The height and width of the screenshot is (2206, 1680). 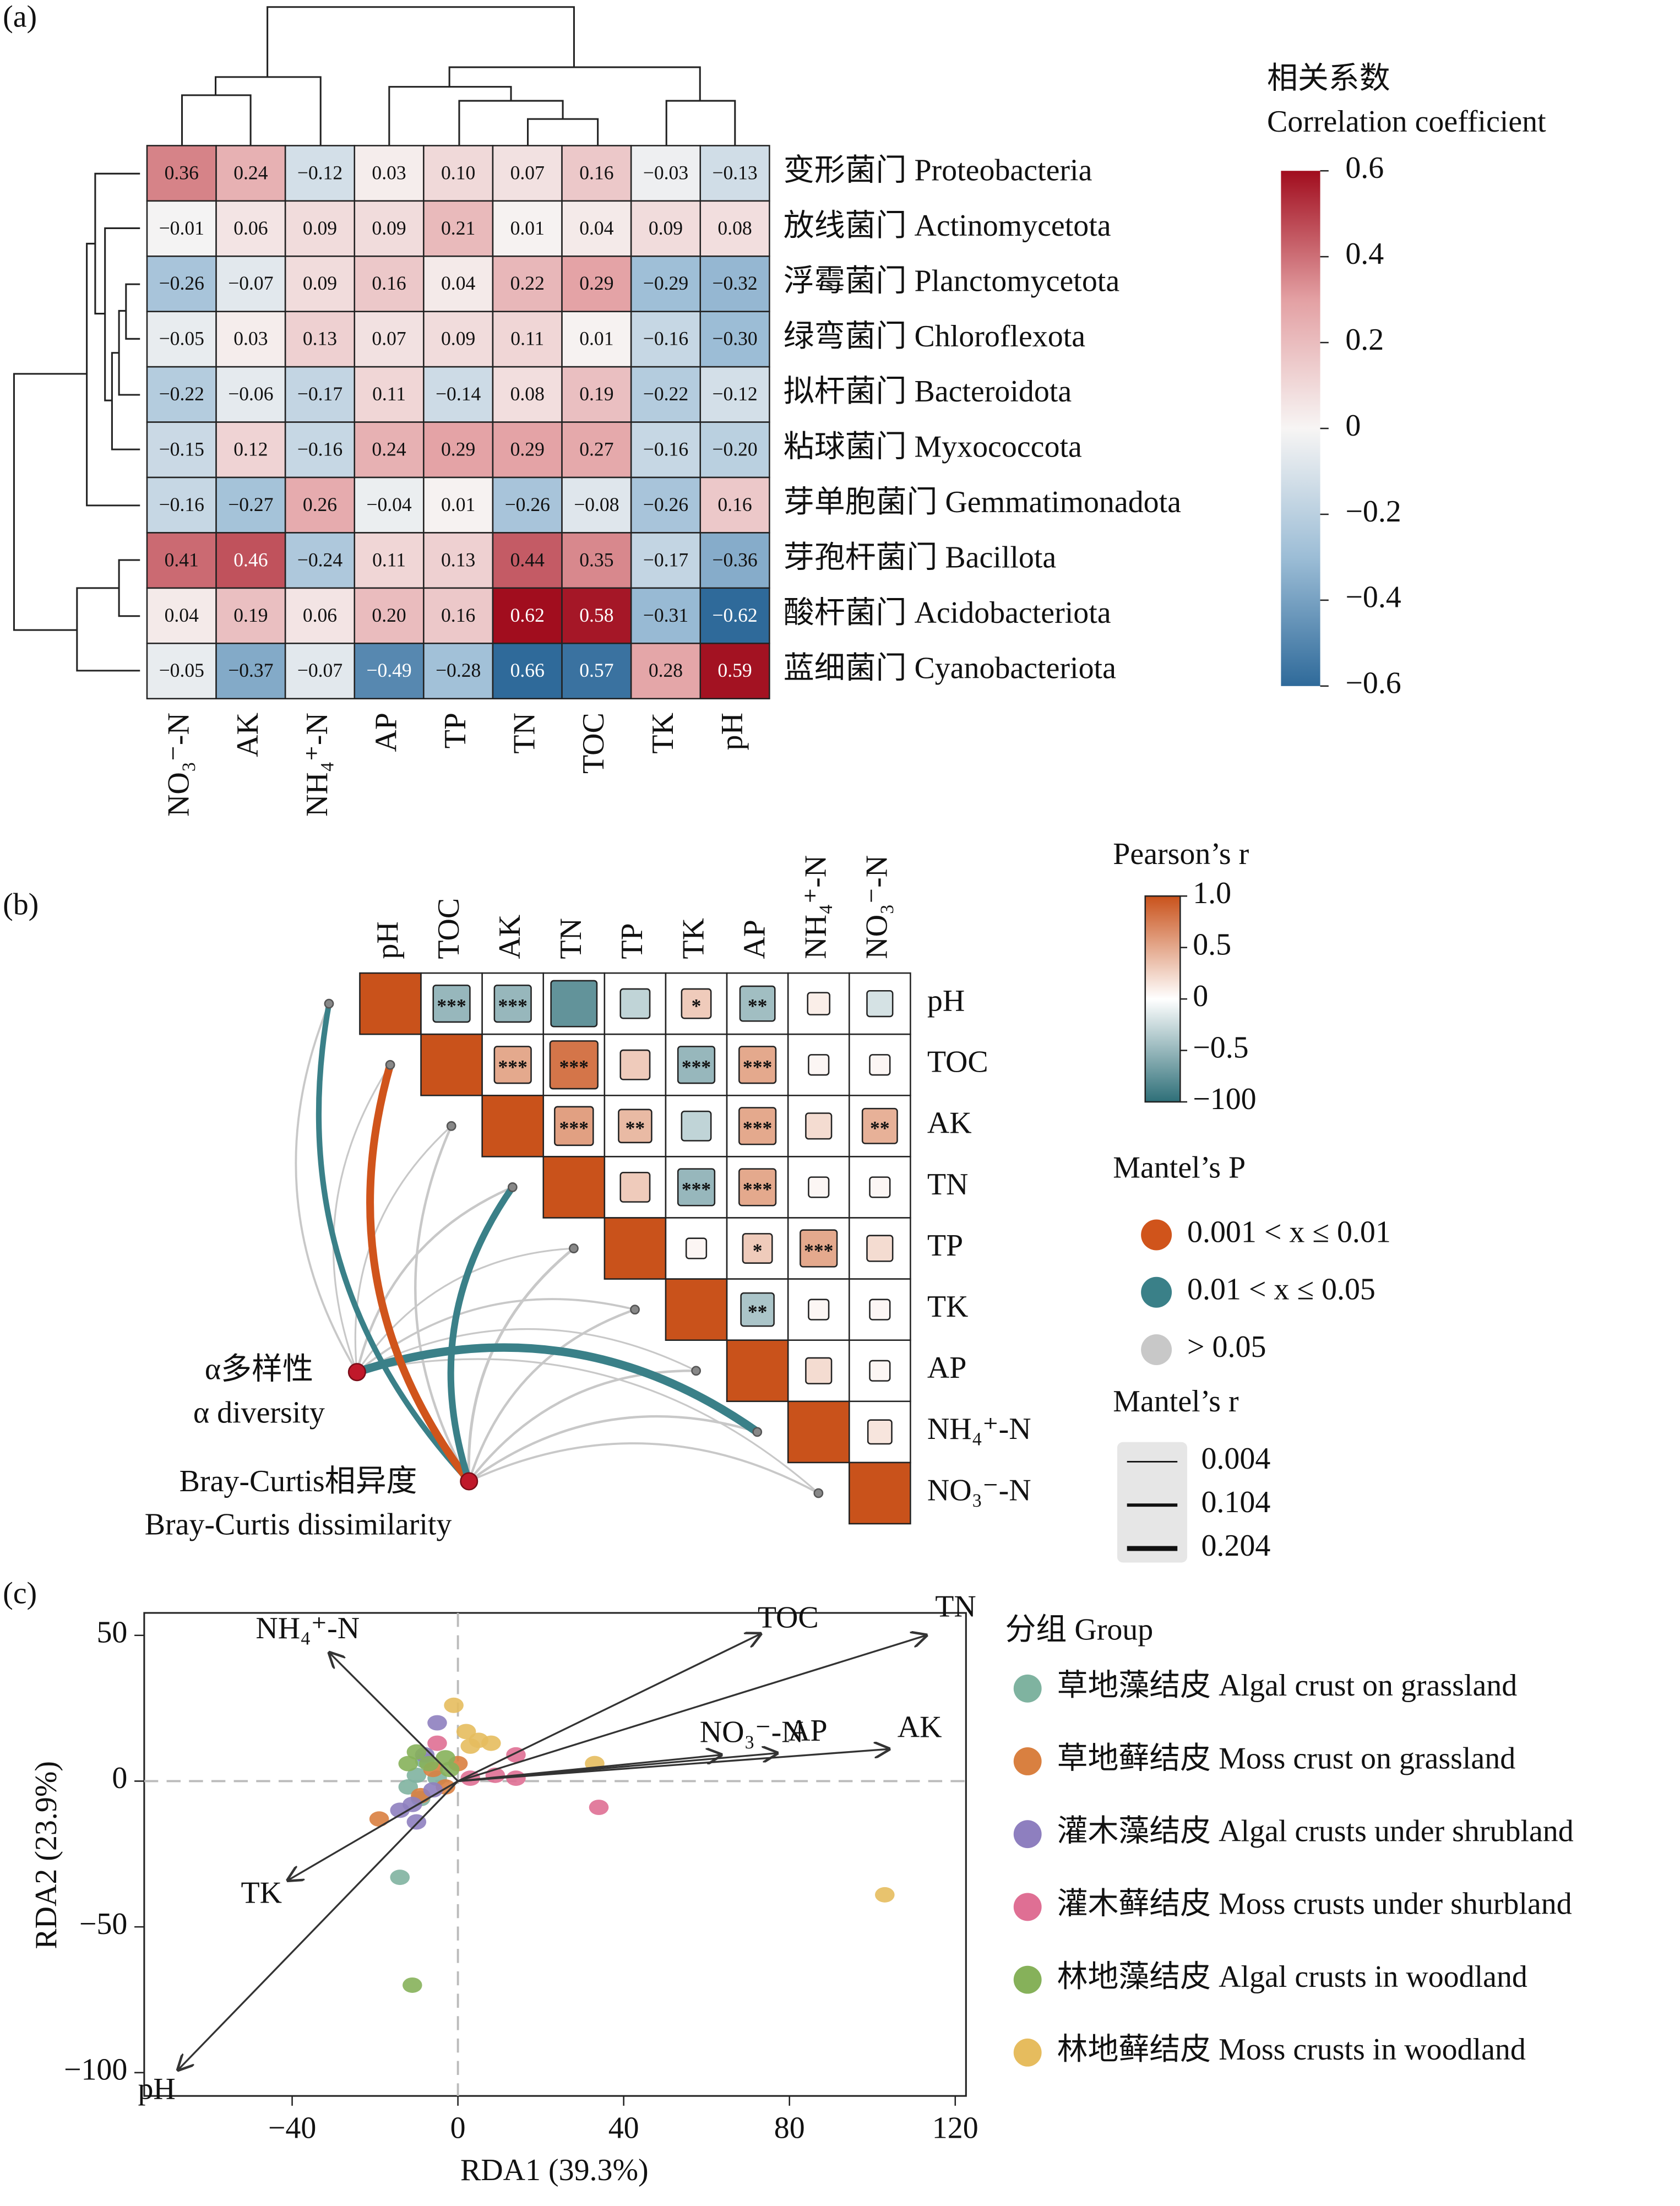 I want to click on legend-label: 林地藓结皮 Moss crusts in woodland, so click(x=1292, y=2050).